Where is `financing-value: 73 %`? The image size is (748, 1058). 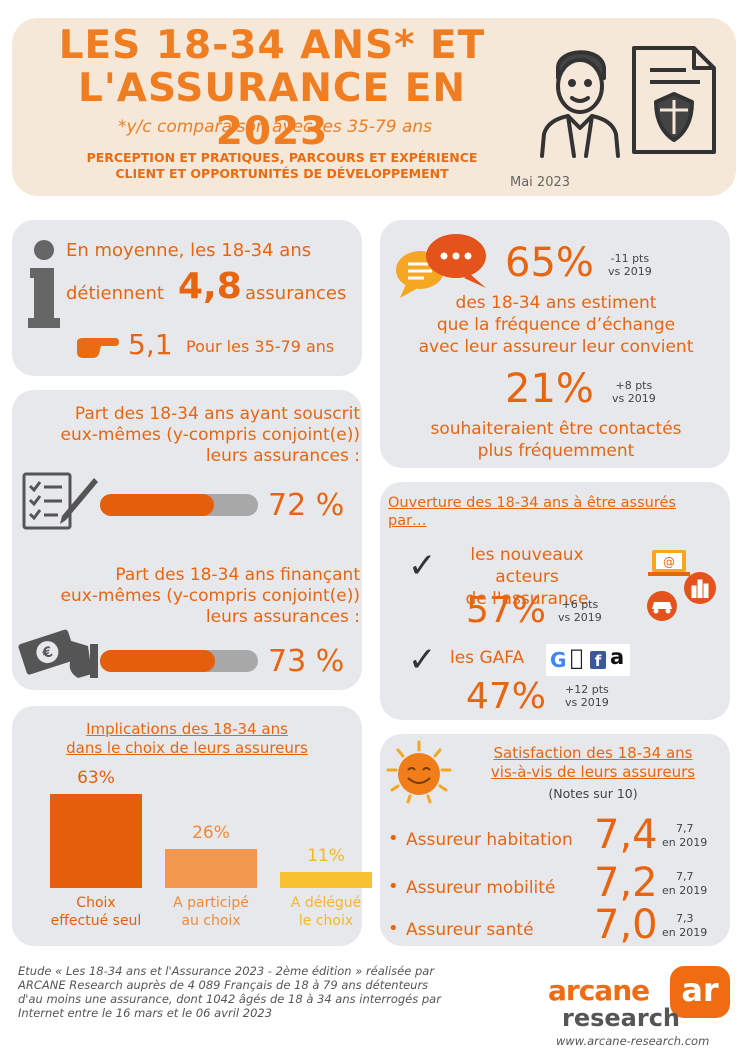
financing-value: 73 % is located at coordinates (306, 661).